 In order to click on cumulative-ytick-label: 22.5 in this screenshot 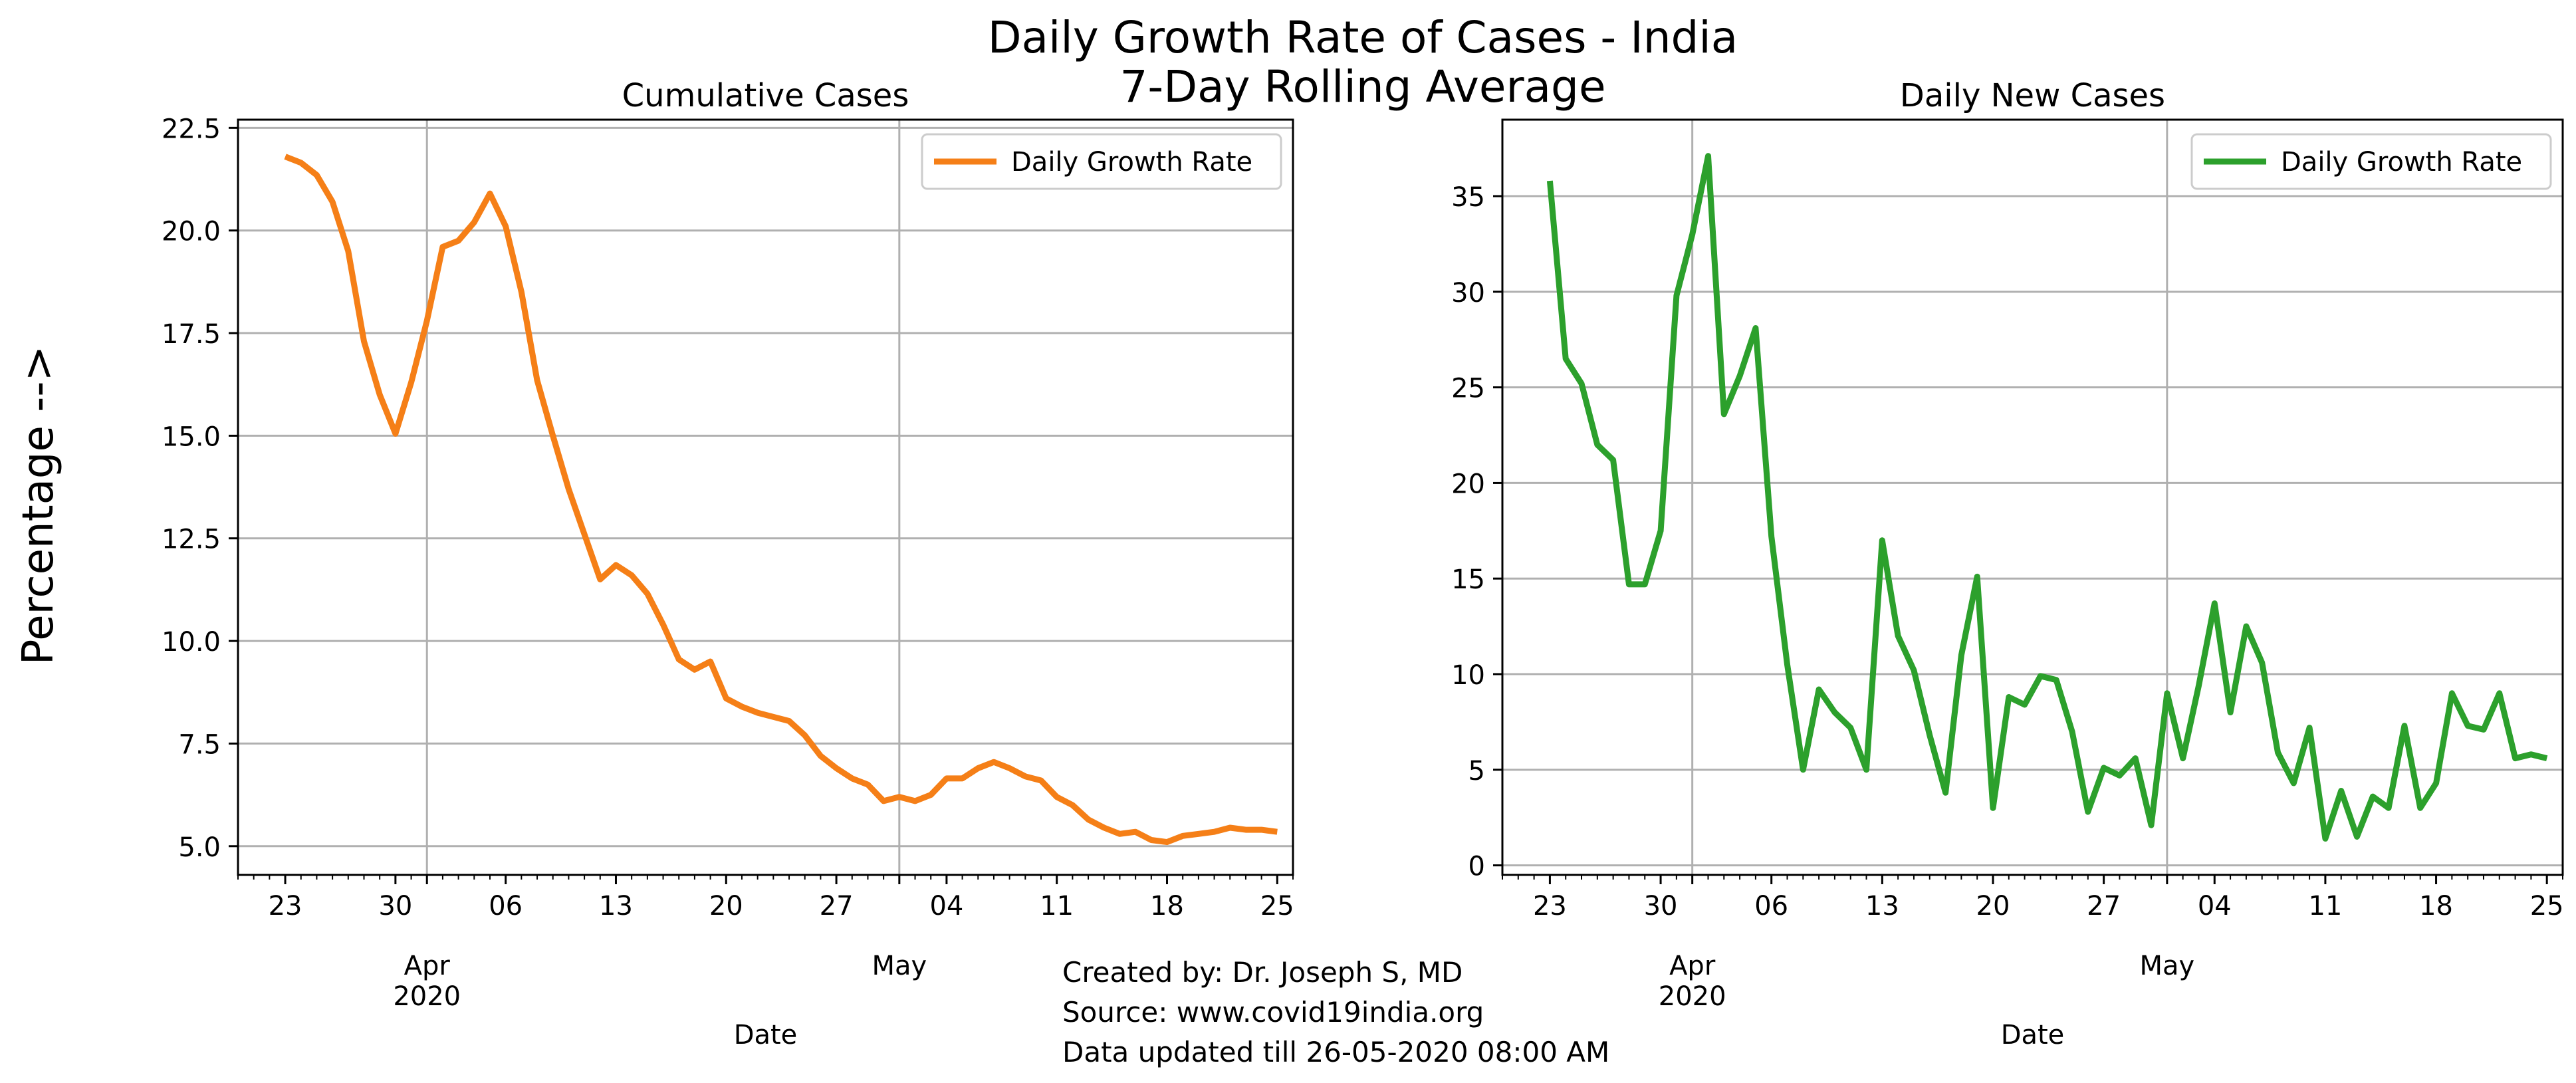, I will do `click(191, 129)`.